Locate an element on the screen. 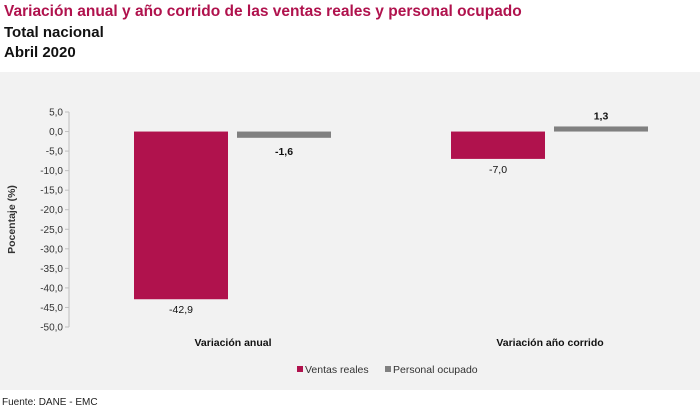 The image size is (700, 420). legend-label: Ventas reales is located at coordinates (337, 370).